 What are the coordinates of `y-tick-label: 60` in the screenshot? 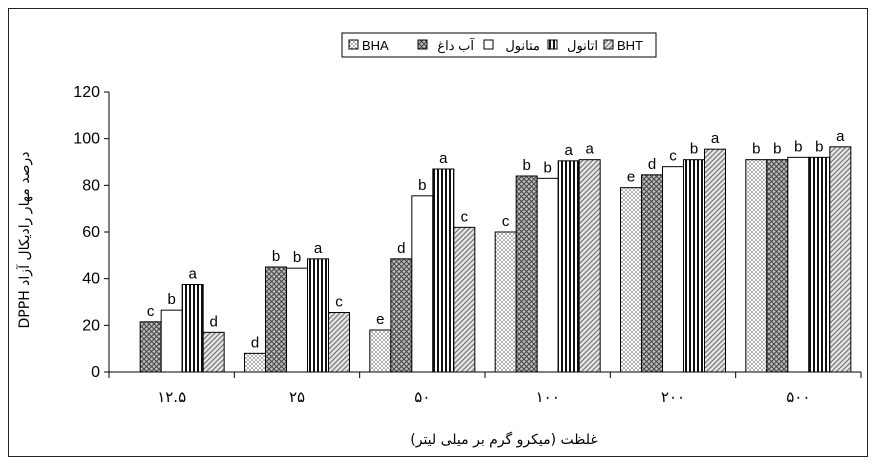 It's located at (91, 232).